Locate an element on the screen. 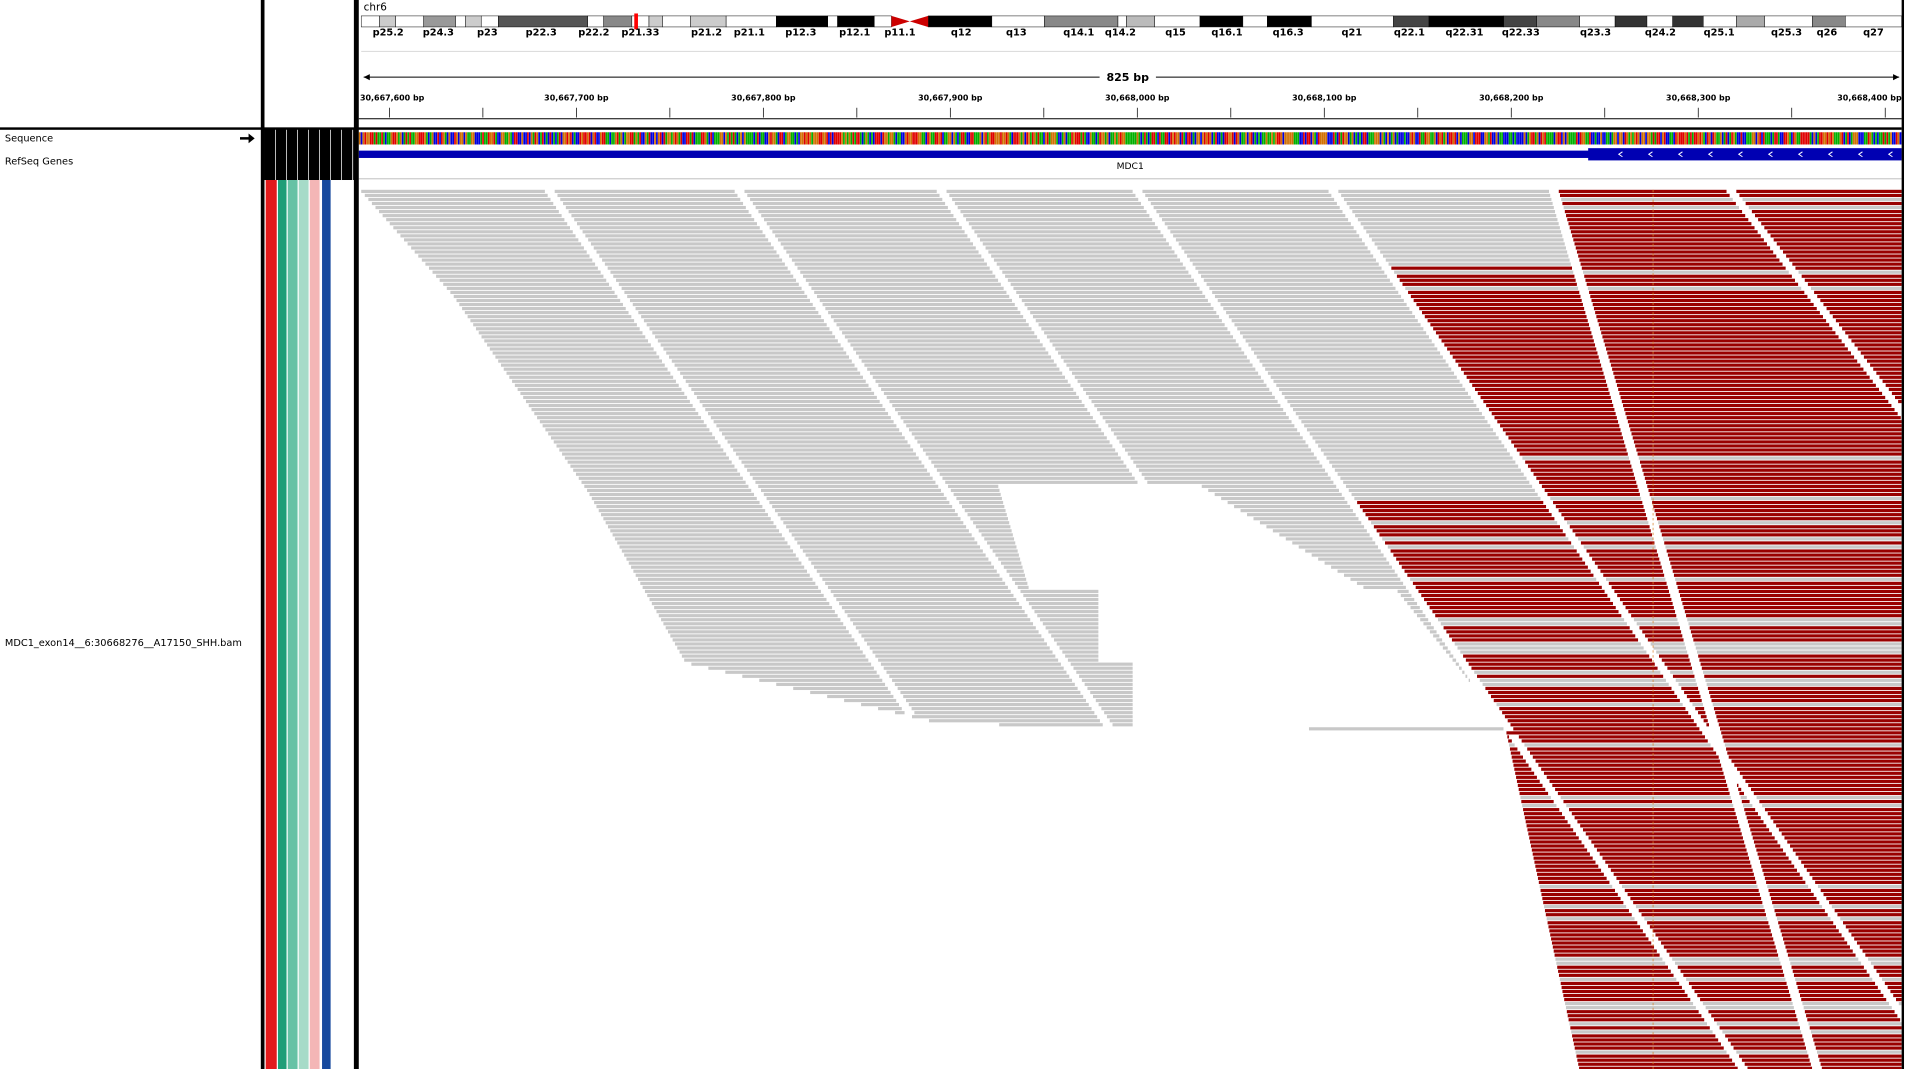 This screenshot has width=1920, height=1069. track-name: Sequence is located at coordinates (29, 138).